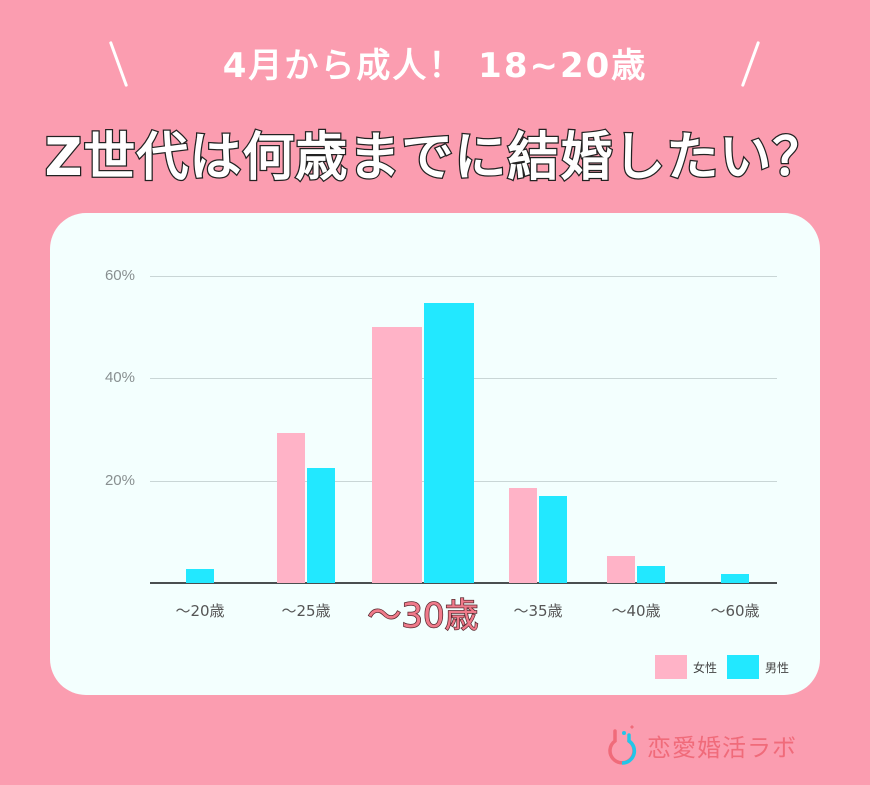 The width and height of the screenshot is (870, 785). Describe the element at coordinates (306, 611) in the screenshot. I see `x-tick-label: ～25歳` at that location.